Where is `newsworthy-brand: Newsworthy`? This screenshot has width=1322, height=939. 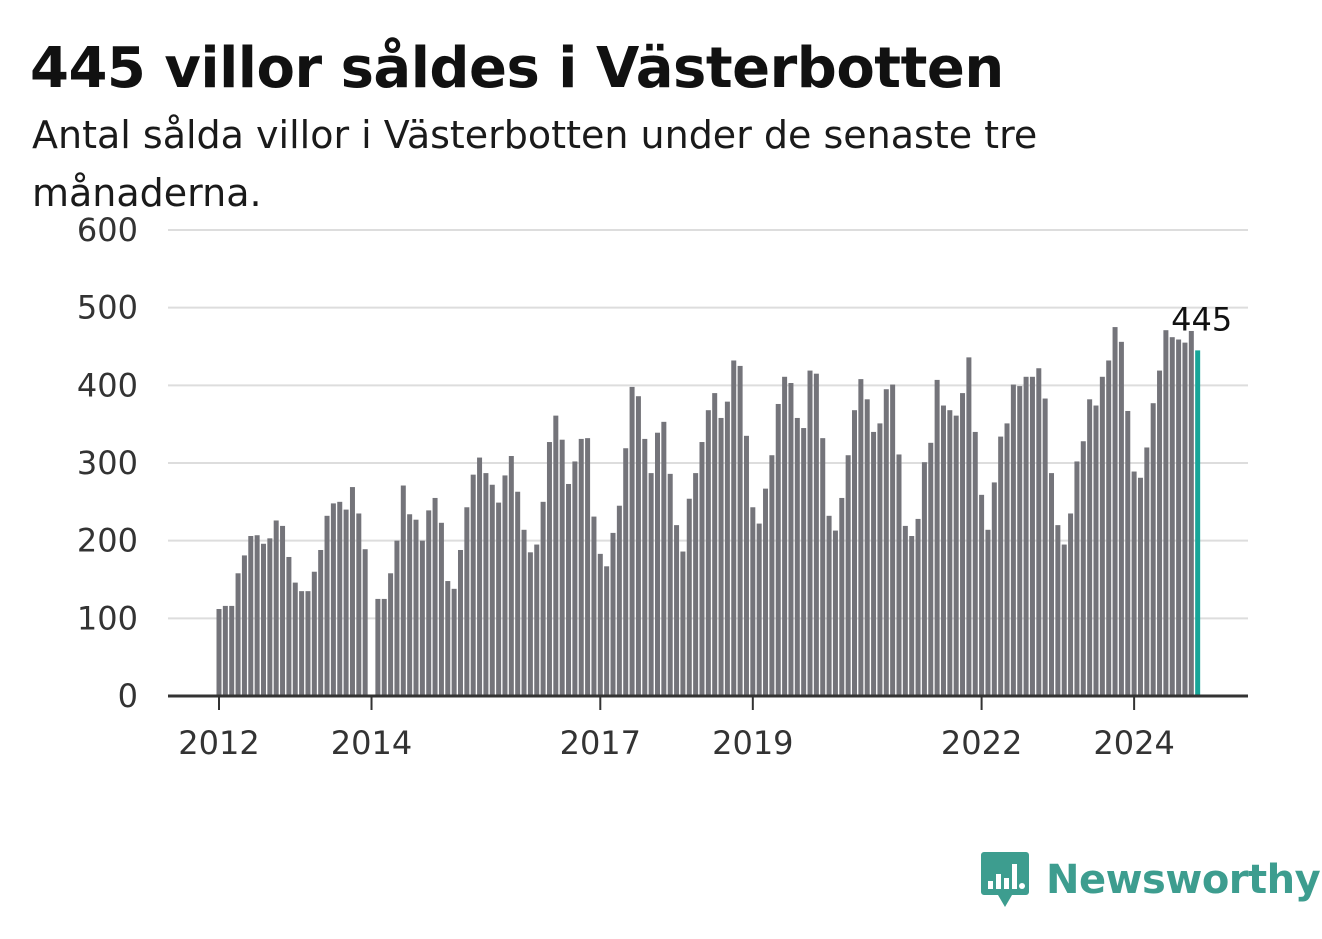
newsworthy-brand: Newsworthy is located at coordinates (1150, 880).